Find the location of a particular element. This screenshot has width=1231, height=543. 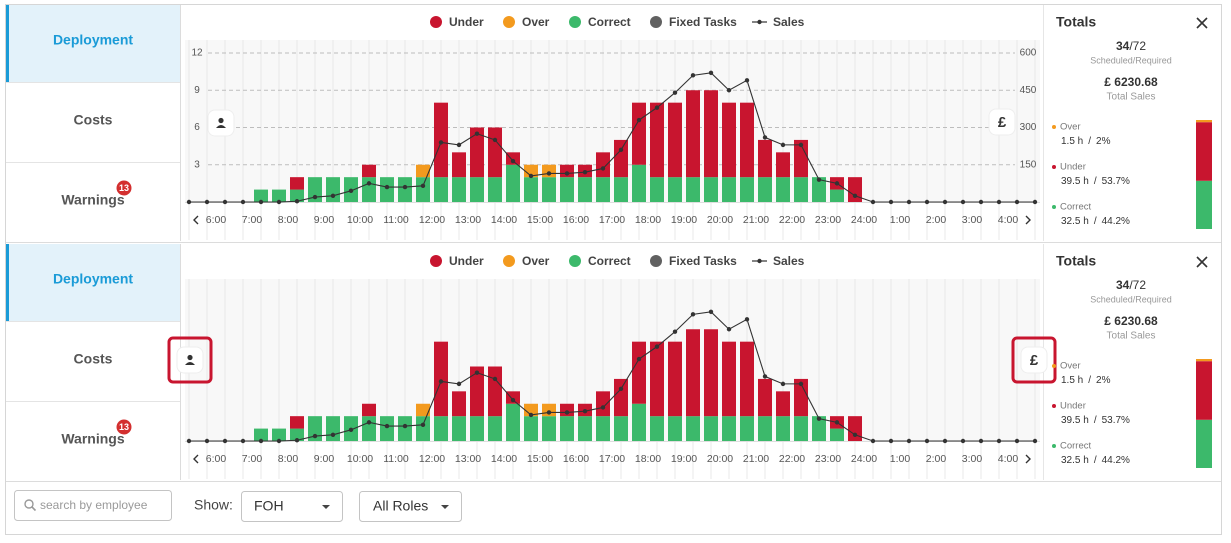

x-tick-label: 4:00 is located at coordinates (1008, 220).